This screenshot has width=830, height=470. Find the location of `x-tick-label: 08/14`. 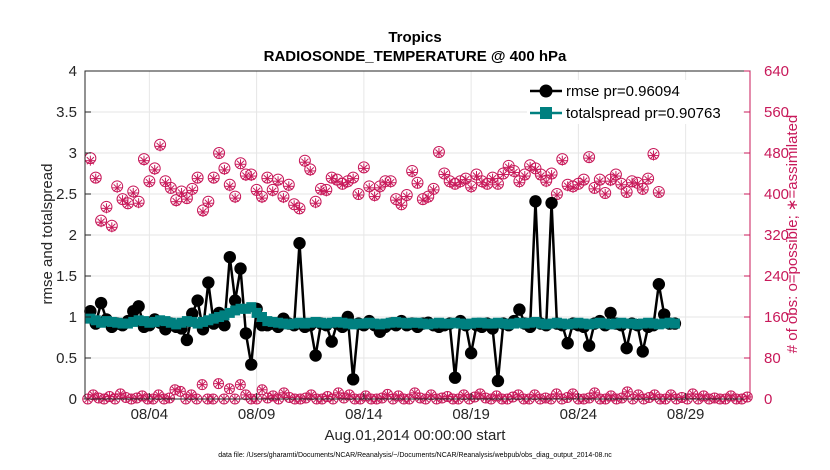

x-tick-label: 08/14 is located at coordinates (364, 414).